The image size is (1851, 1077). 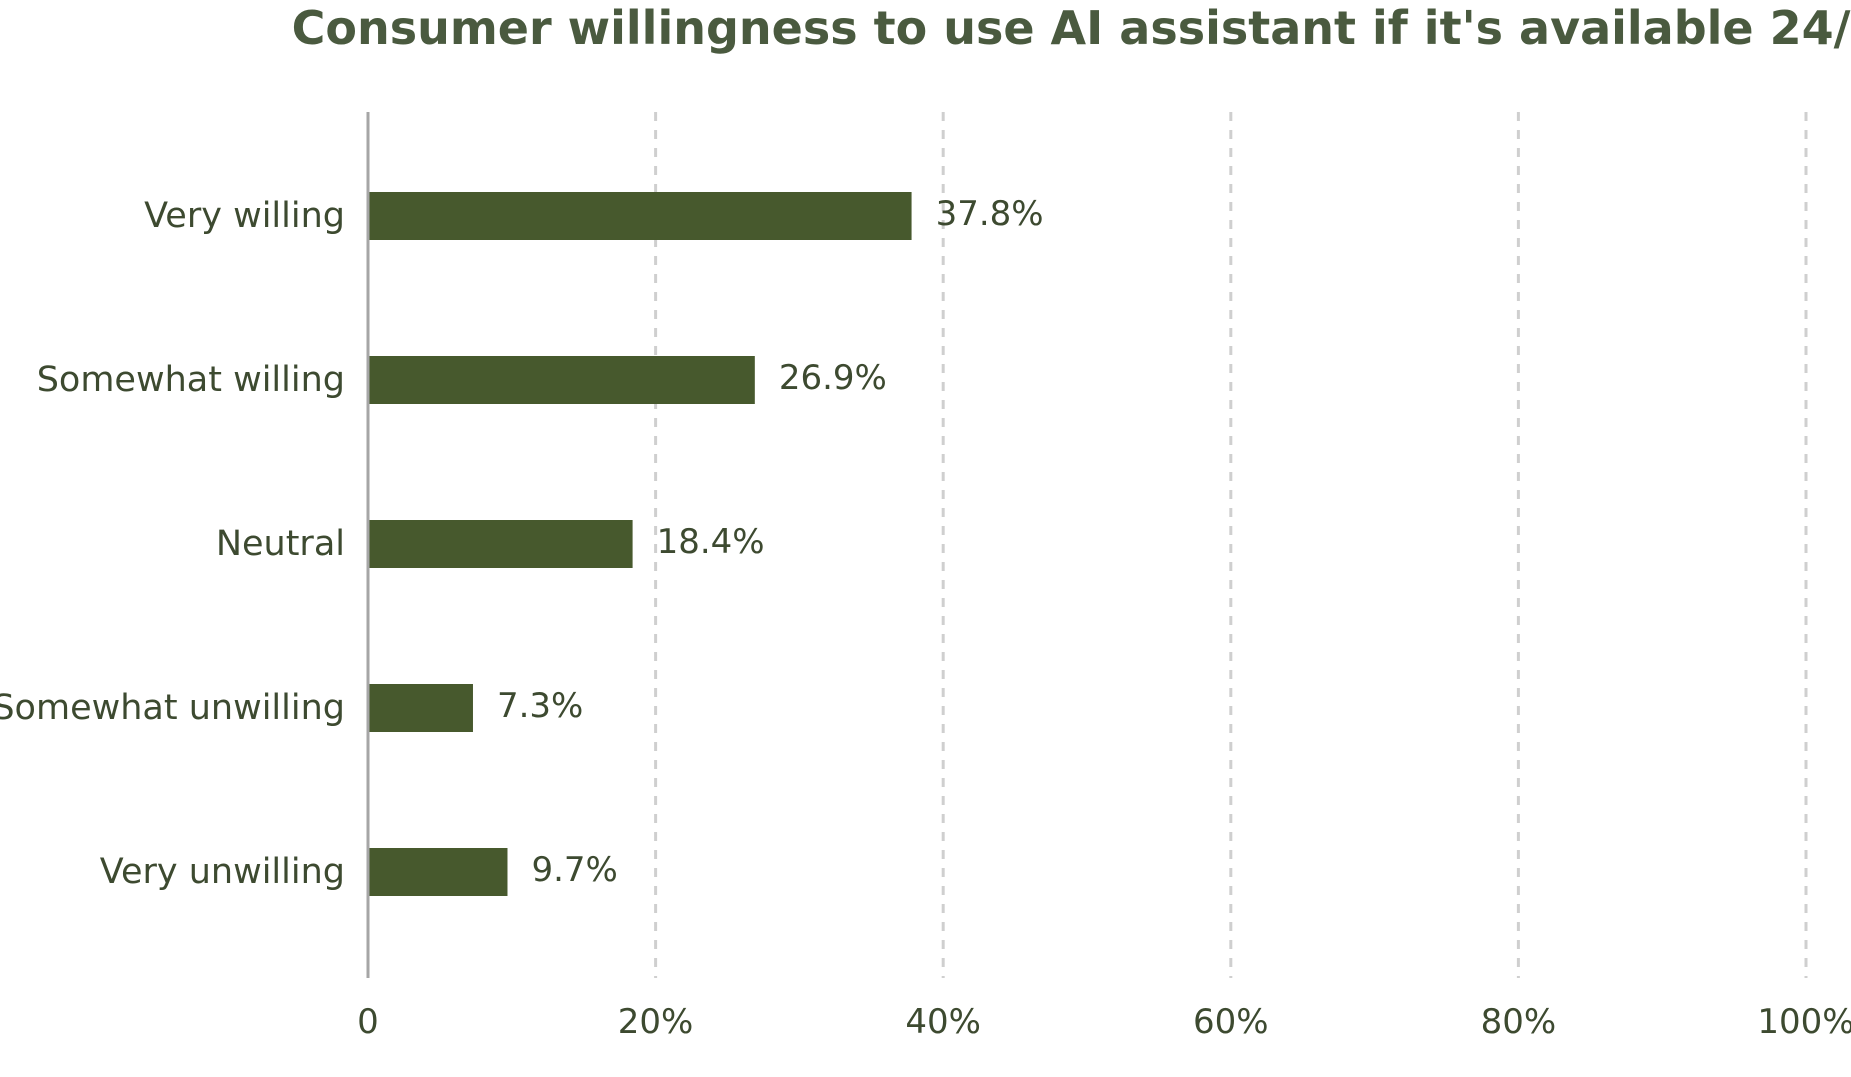 What do you see at coordinates (833, 378) in the screenshot?
I see `data-label: 26.9%` at bounding box center [833, 378].